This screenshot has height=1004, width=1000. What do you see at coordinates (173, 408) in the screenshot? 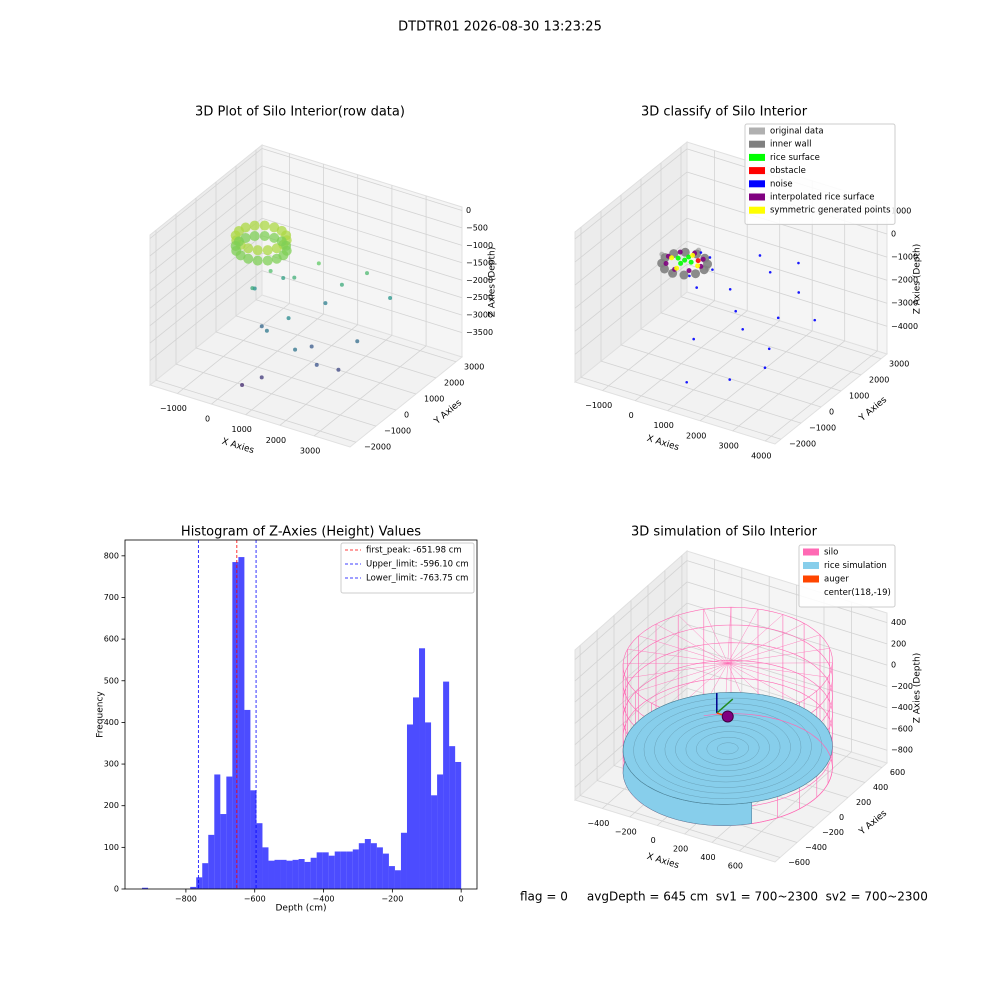
I see `x-tick-label: −1000` at bounding box center [173, 408].